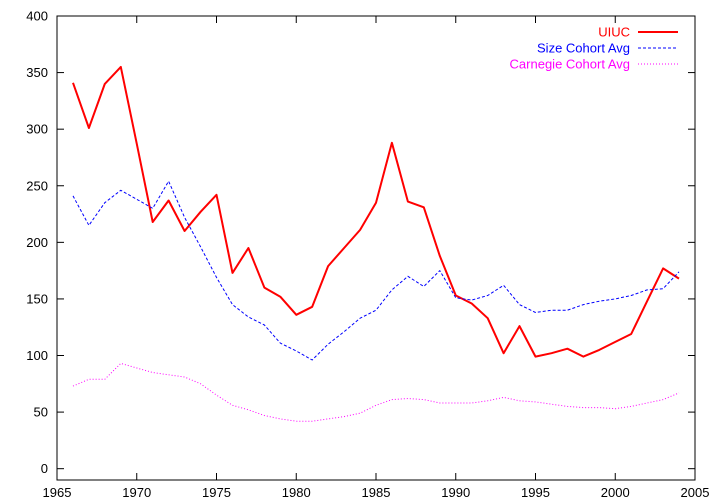  I want to click on x-tick-label: 1975, so click(216, 492).